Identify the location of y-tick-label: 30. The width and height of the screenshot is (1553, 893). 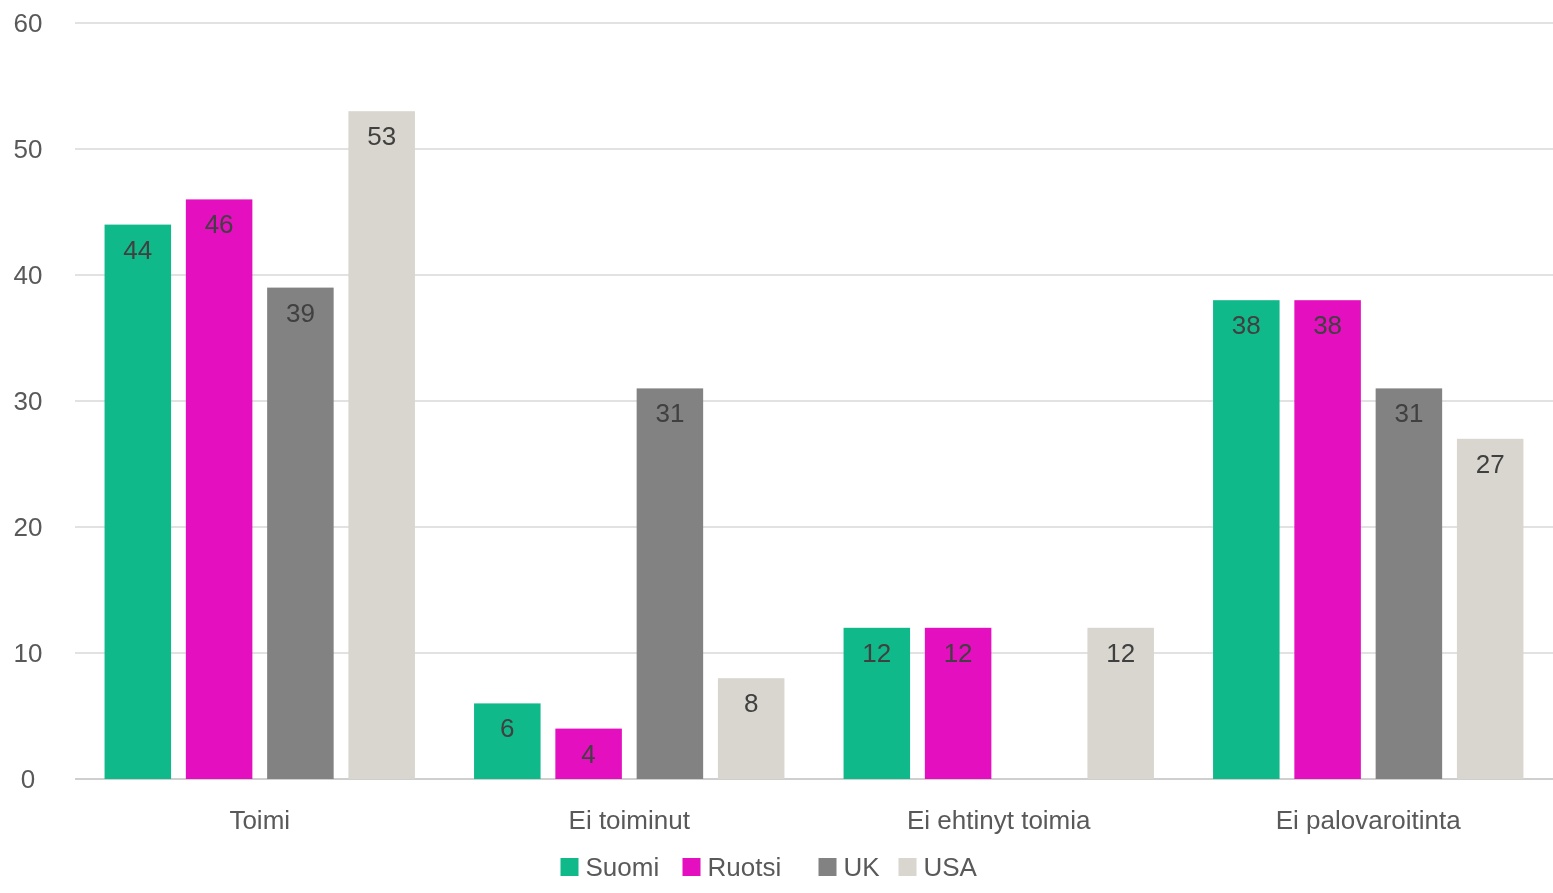
(28, 401).